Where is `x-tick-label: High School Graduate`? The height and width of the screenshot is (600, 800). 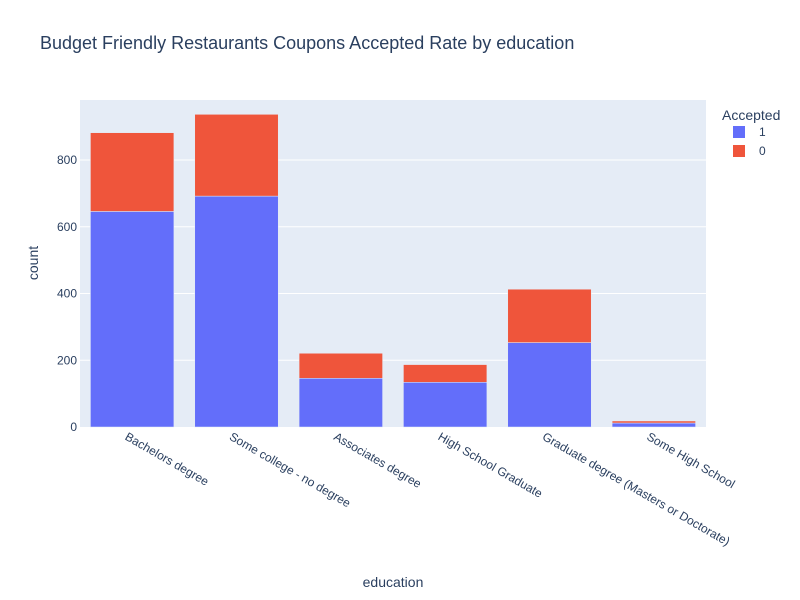 x-tick-label: High School Graduate is located at coordinates (491, 464).